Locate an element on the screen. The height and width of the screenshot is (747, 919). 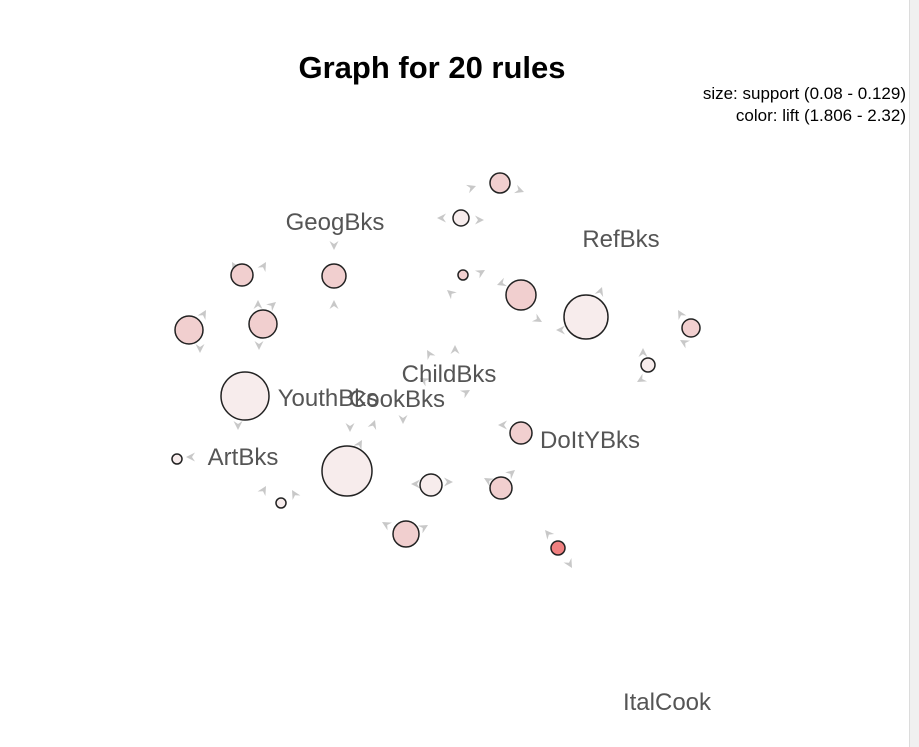
item-label-italcook: ItalCook is located at coordinates (667, 702).